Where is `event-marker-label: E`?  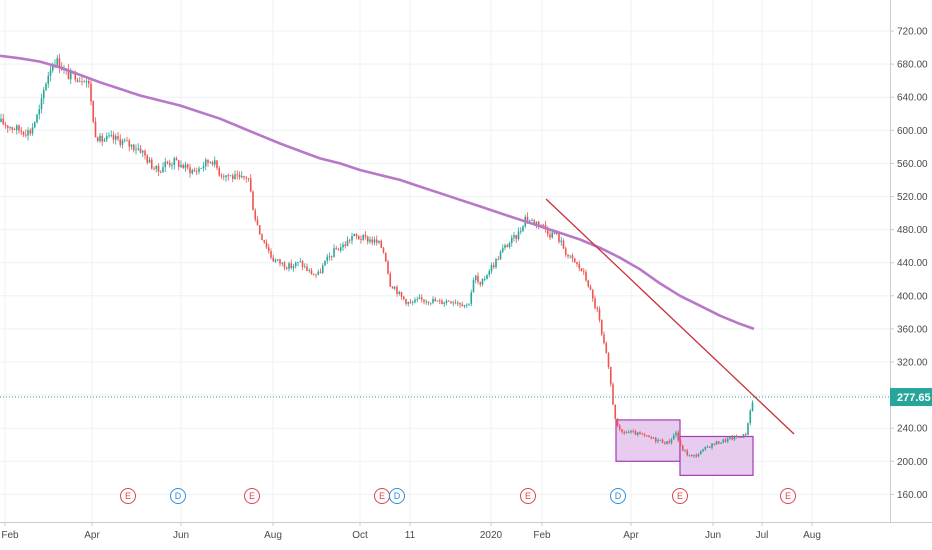
event-marker-label: E is located at coordinates (680, 496).